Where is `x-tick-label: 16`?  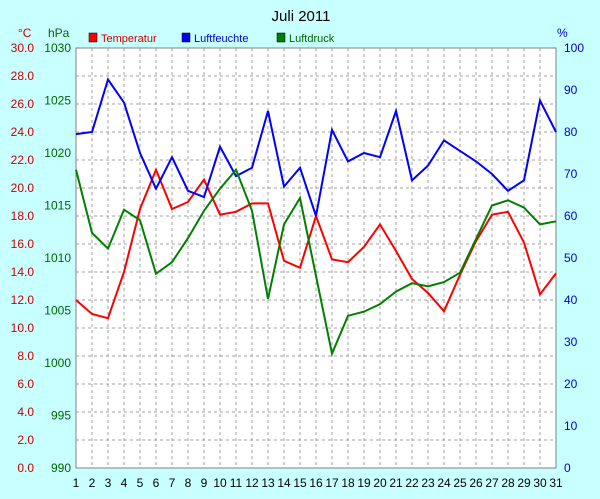 x-tick-label: 16 is located at coordinates (316, 483).